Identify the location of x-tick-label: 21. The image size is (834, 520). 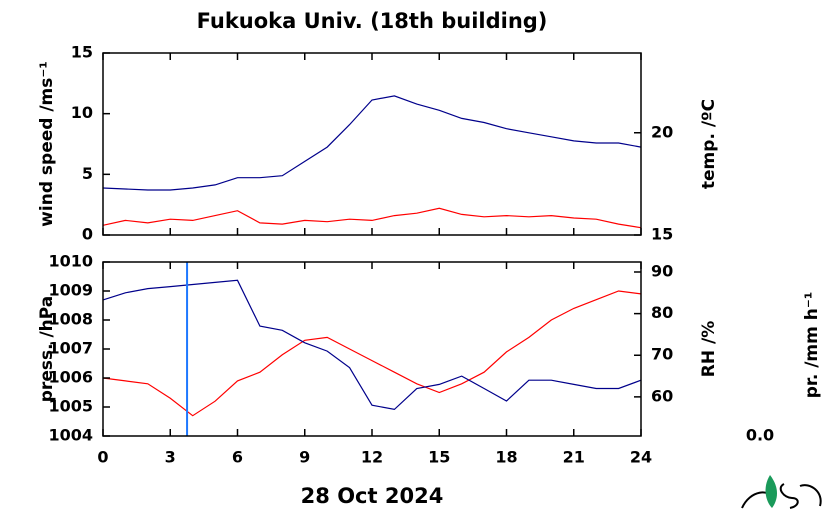
(574, 457).